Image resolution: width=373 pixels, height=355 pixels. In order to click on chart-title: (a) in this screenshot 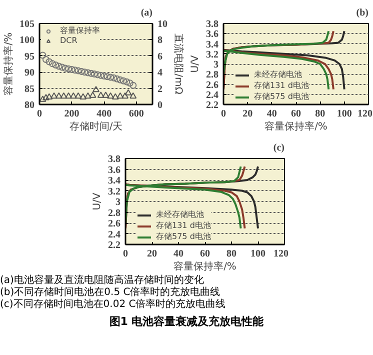, I will do `click(146, 13)`.